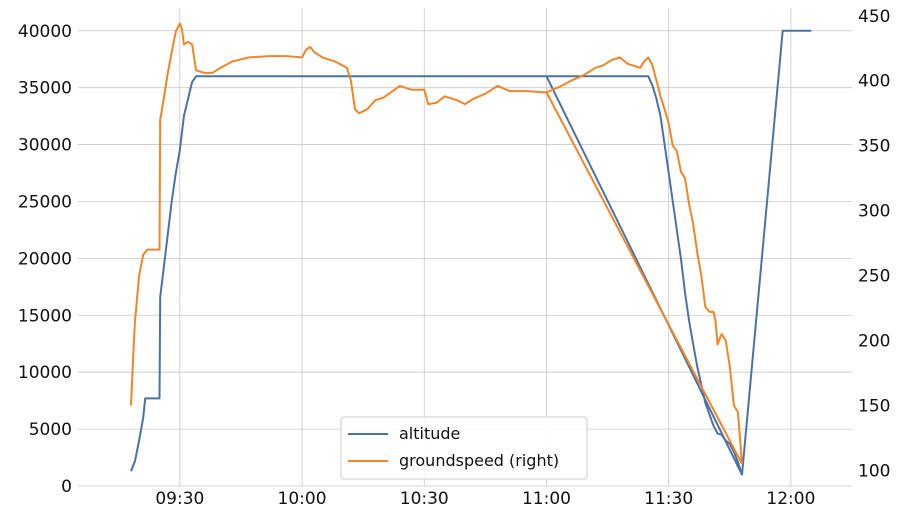 Image resolution: width=903 pixels, height=519 pixels. I want to click on y-left-tick-label: 10000, so click(45, 373).